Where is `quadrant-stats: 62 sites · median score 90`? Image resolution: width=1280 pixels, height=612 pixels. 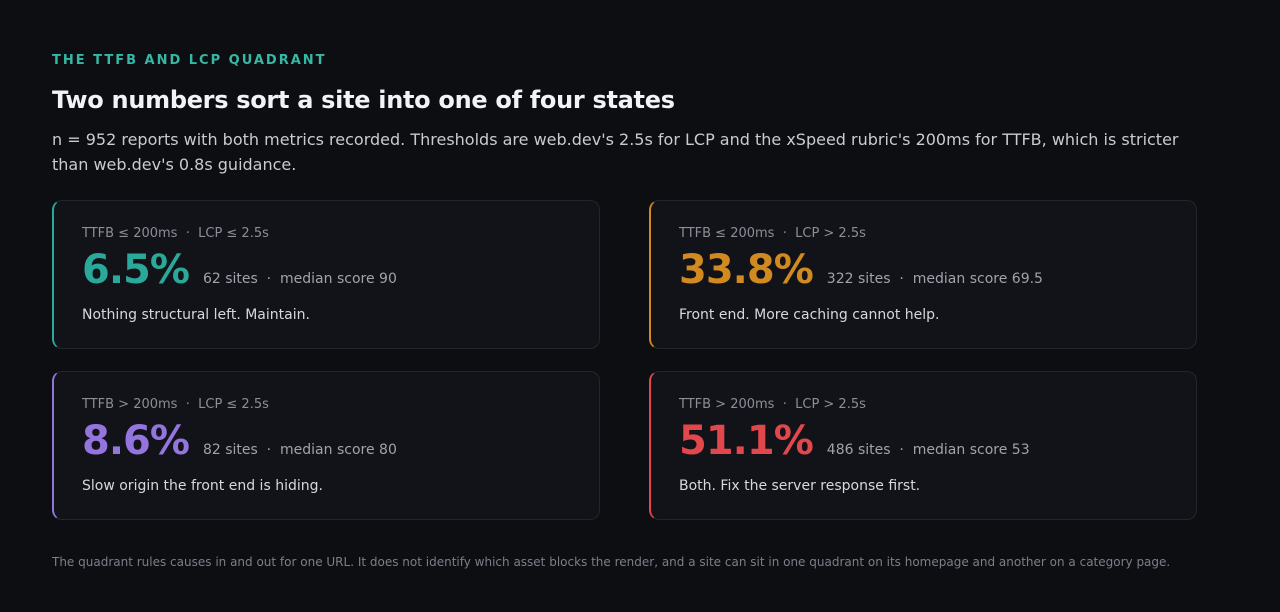
quadrant-stats: 62 sites · median score 90 is located at coordinates (299, 279).